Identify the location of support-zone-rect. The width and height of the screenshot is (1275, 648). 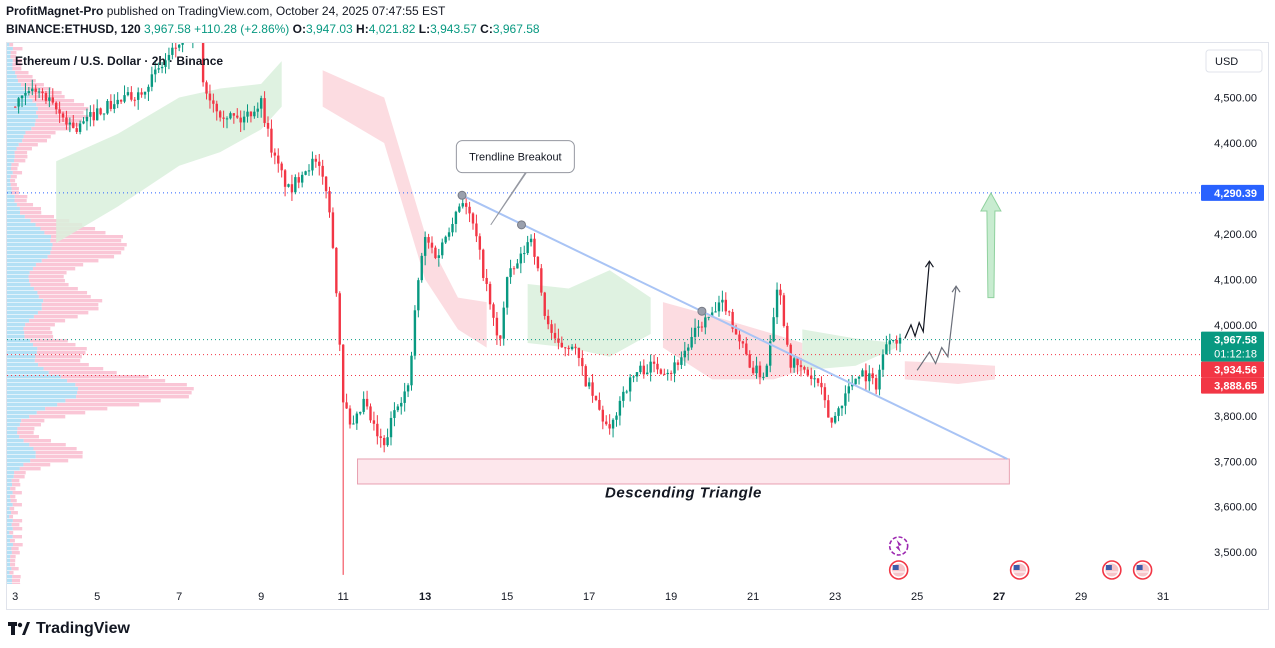
(683, 471).